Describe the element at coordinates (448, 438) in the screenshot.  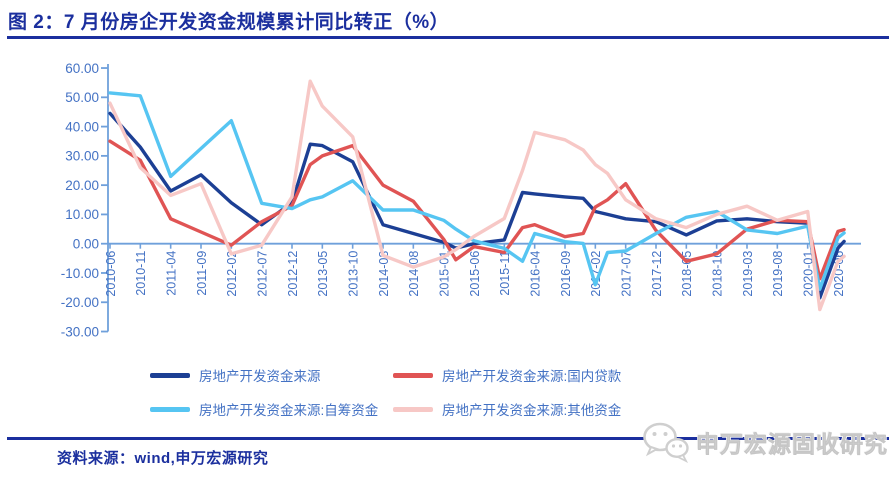
I see `bottom-rule` at that location.